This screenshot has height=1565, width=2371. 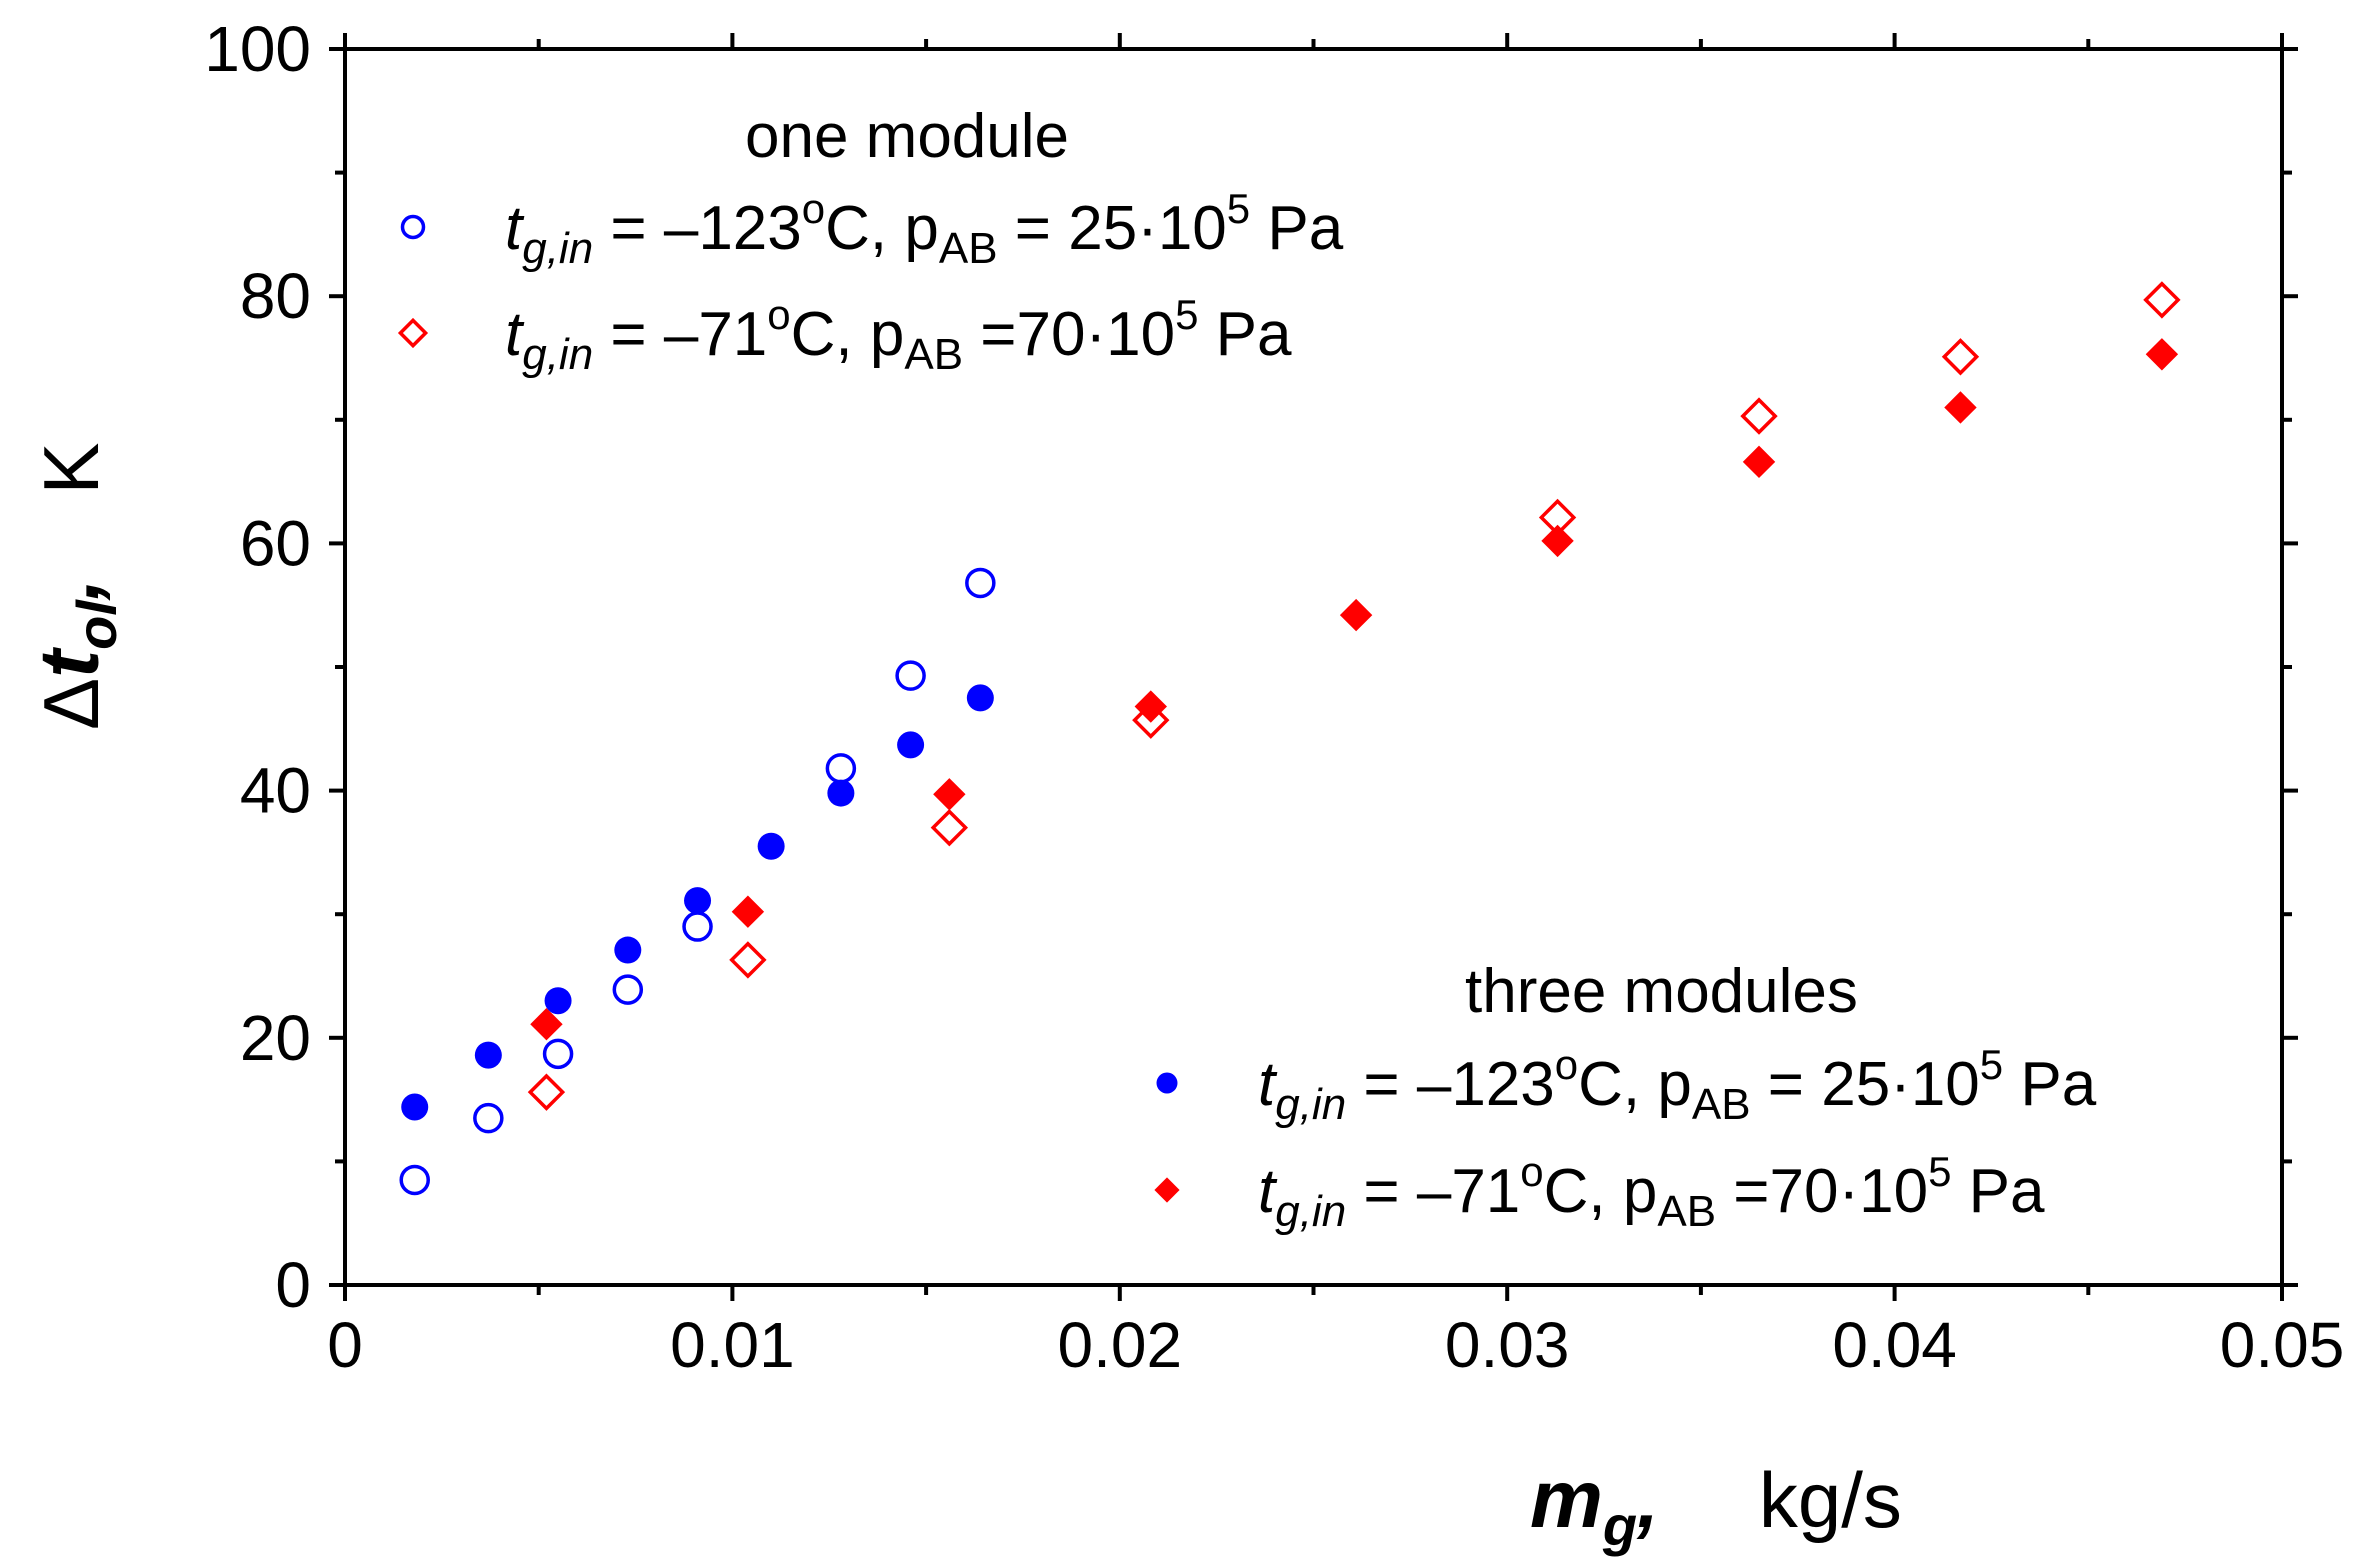 What do you see at coordinates (69, 662) in the screenshot?
I see `y-axis-symbol: t` at bounding box center [69, 662].